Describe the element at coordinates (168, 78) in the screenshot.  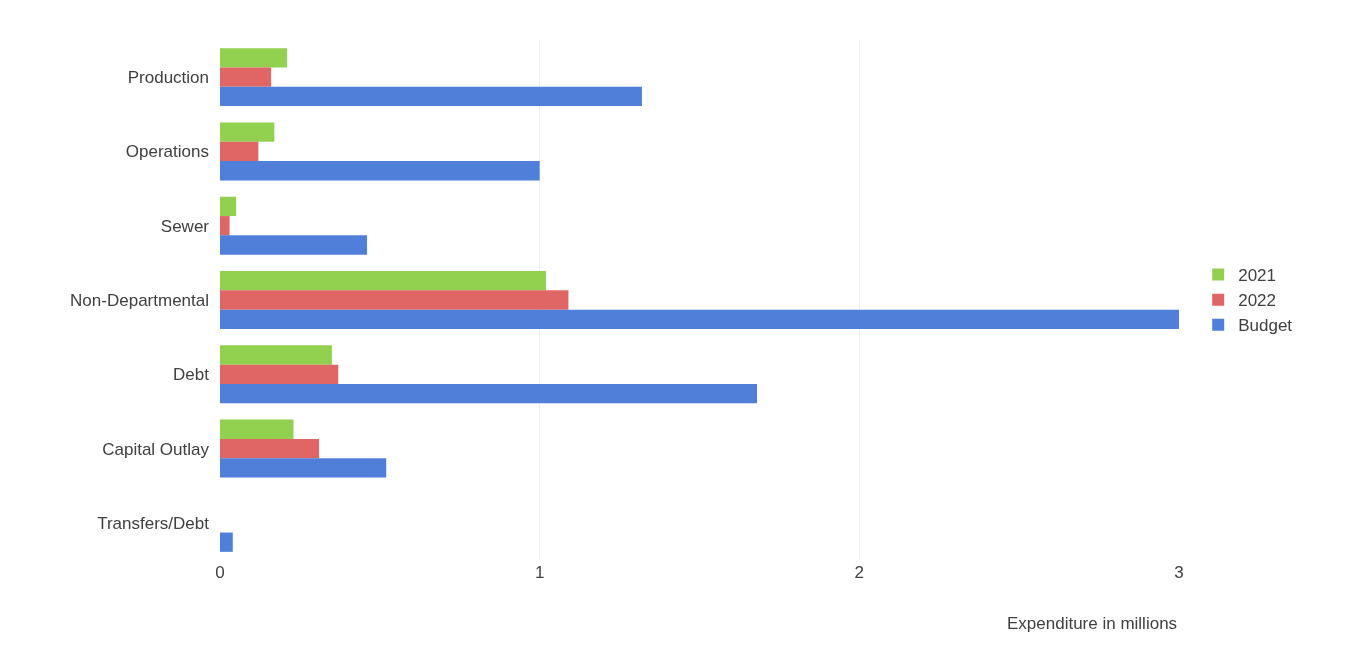
I see `y-tick-label: Production` at that location.